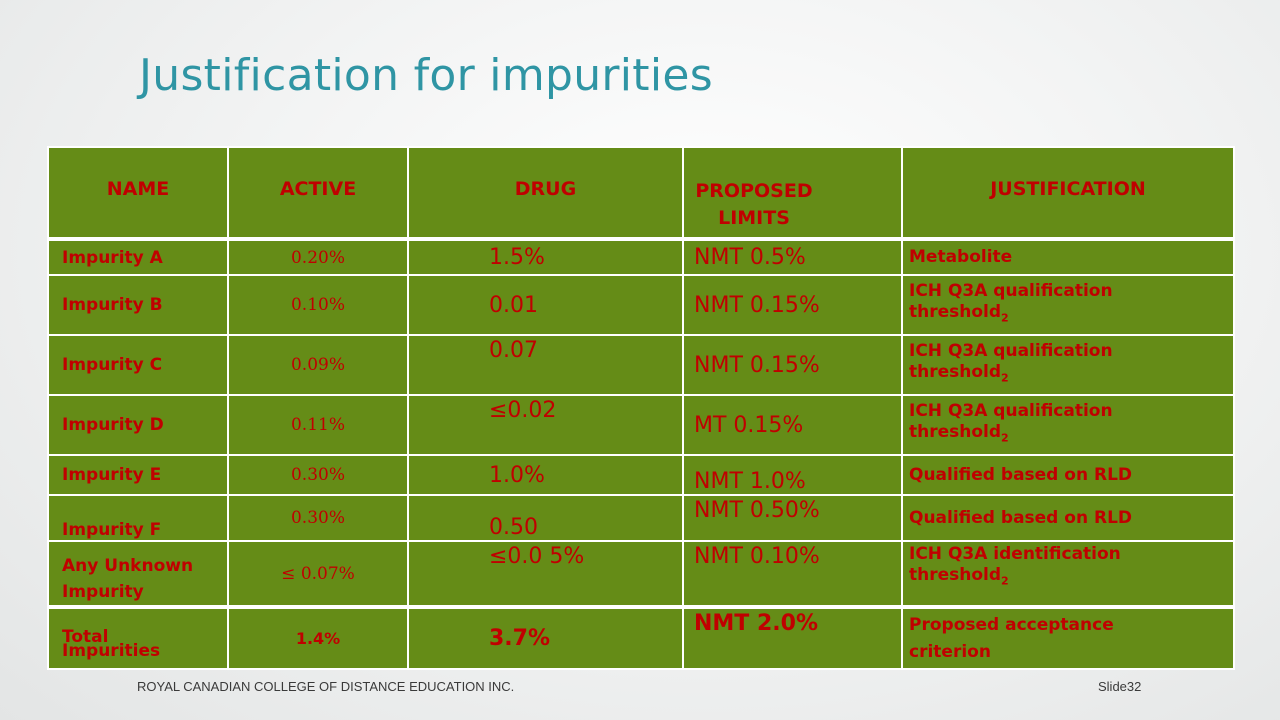 This screenshot has height=720, width=1280. Describe the element at coordinates (1120, 686) in the screenshot. I see `footer-slide-number: Slide32` at that location.